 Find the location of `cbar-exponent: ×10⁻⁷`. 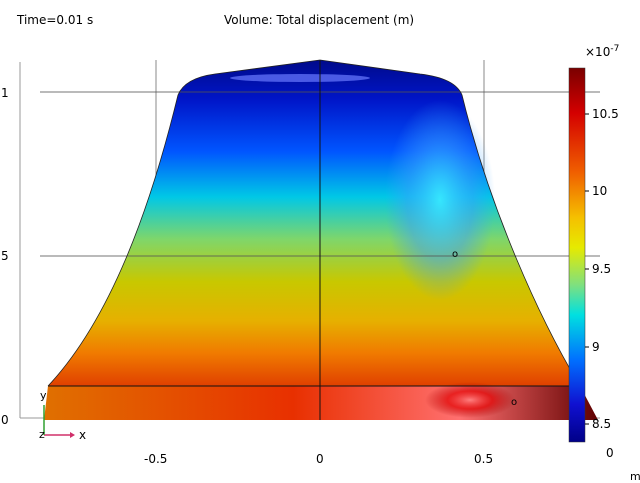

cbar-exponent: ×10⁻⁷ is located at coordinates (602, 51).